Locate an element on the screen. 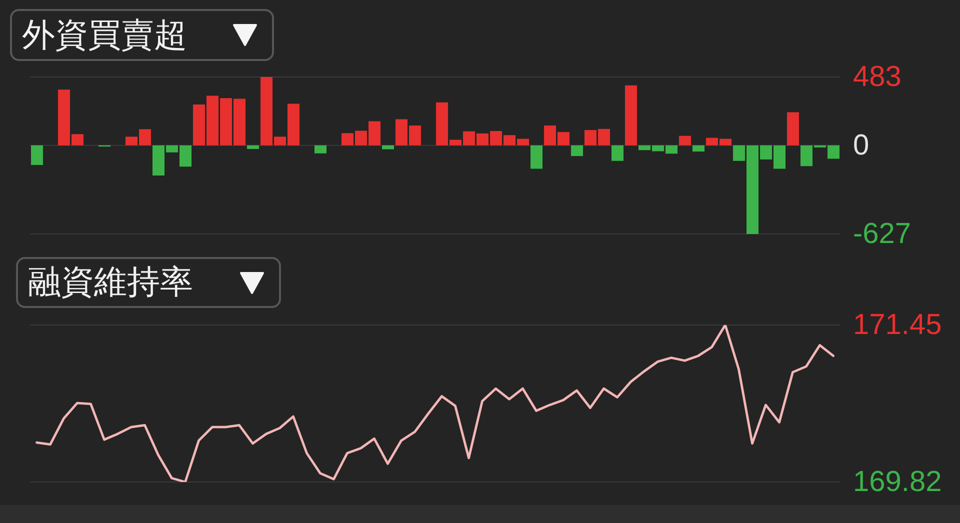 This screenshot has width=960, height=523. dropdown-field: 外資買賣超 is located at coordinates (142, 35).